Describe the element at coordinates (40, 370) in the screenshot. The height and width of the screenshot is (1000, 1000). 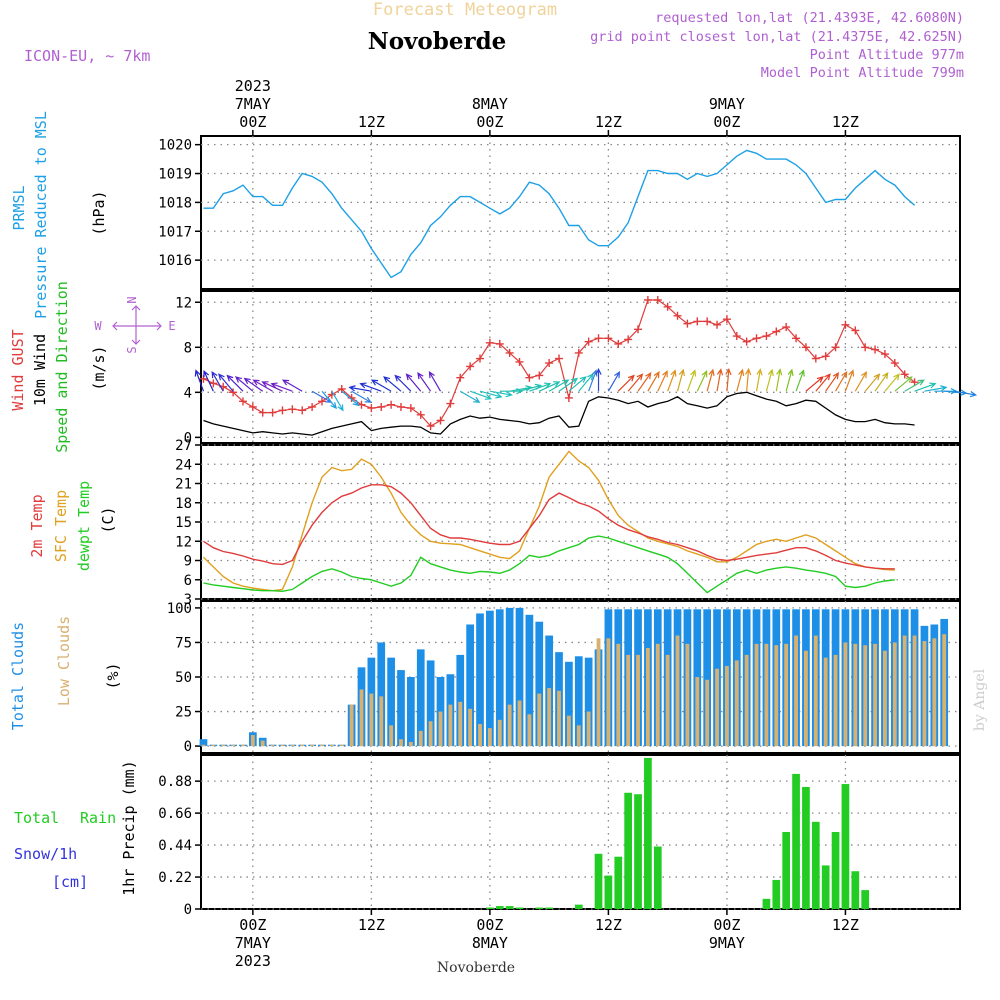
I see `wind-label: 10m Wind` at that location.